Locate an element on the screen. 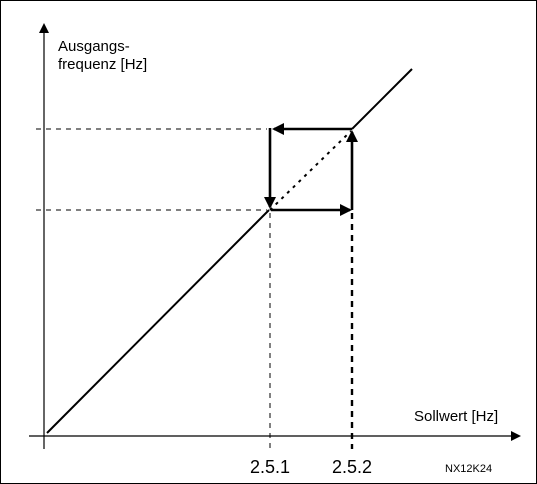 The image size is (537, 484). y-axis-label-line1: Ausgangs- is located at coordinates (94, 46).